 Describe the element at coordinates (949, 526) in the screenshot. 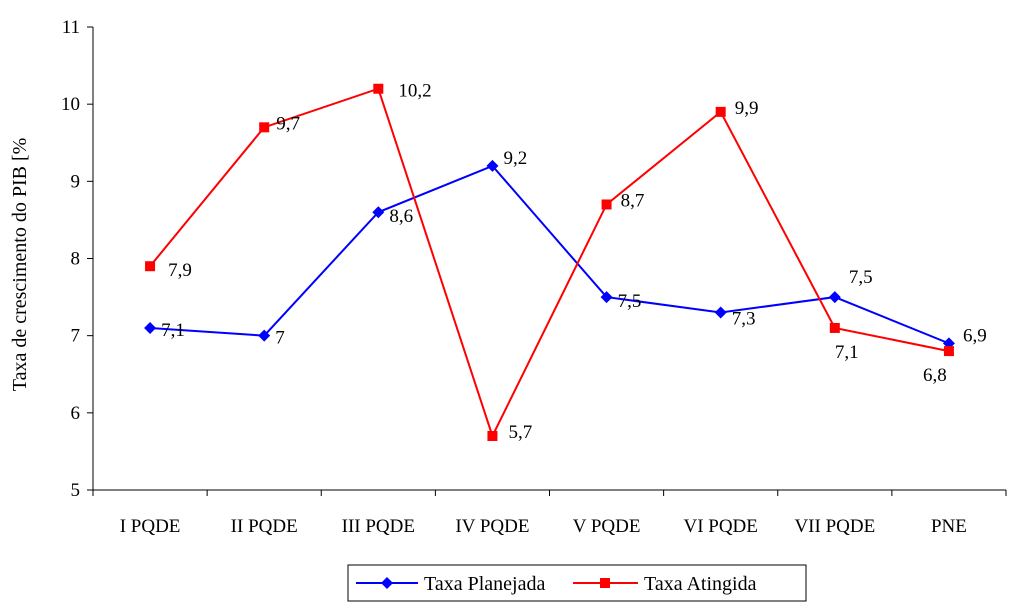

I see `x-tick-label: PNE` at that location.